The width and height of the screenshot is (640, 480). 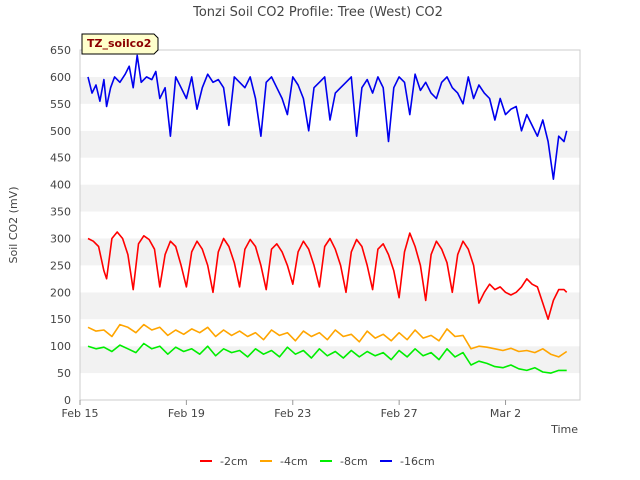 I want to click on y-tick-label: 50, so click(x=64, y=373).